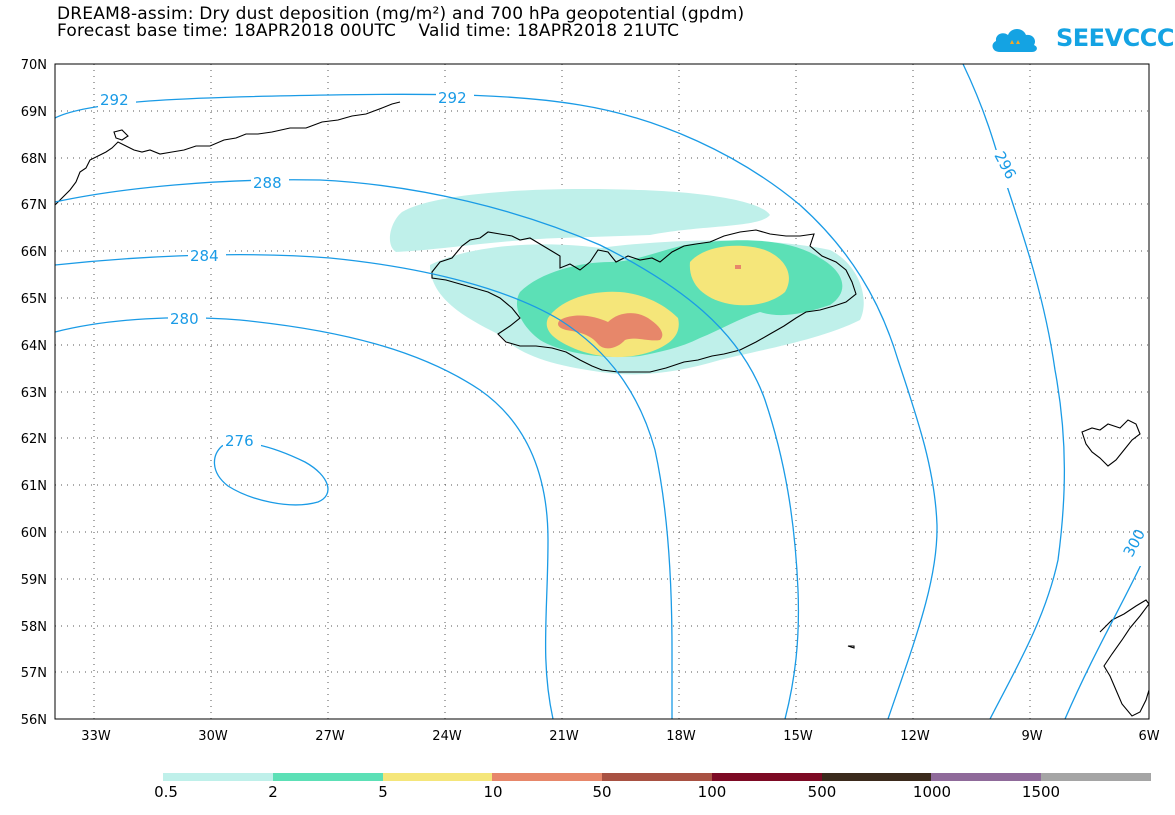 This screenshot has height=815, width=1175. What do you see at coordinates (1031, 736) in the screenshot?
I see `lon-label: 9W` at bounding box center [1031, 736].